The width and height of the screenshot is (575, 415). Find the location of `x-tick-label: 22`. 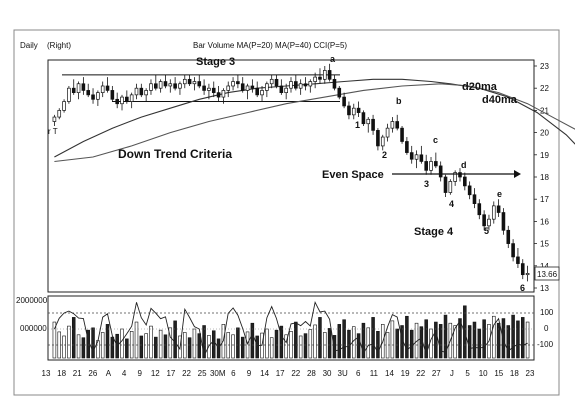

x-tick-label: 22 is located at coordinates (295, 373).